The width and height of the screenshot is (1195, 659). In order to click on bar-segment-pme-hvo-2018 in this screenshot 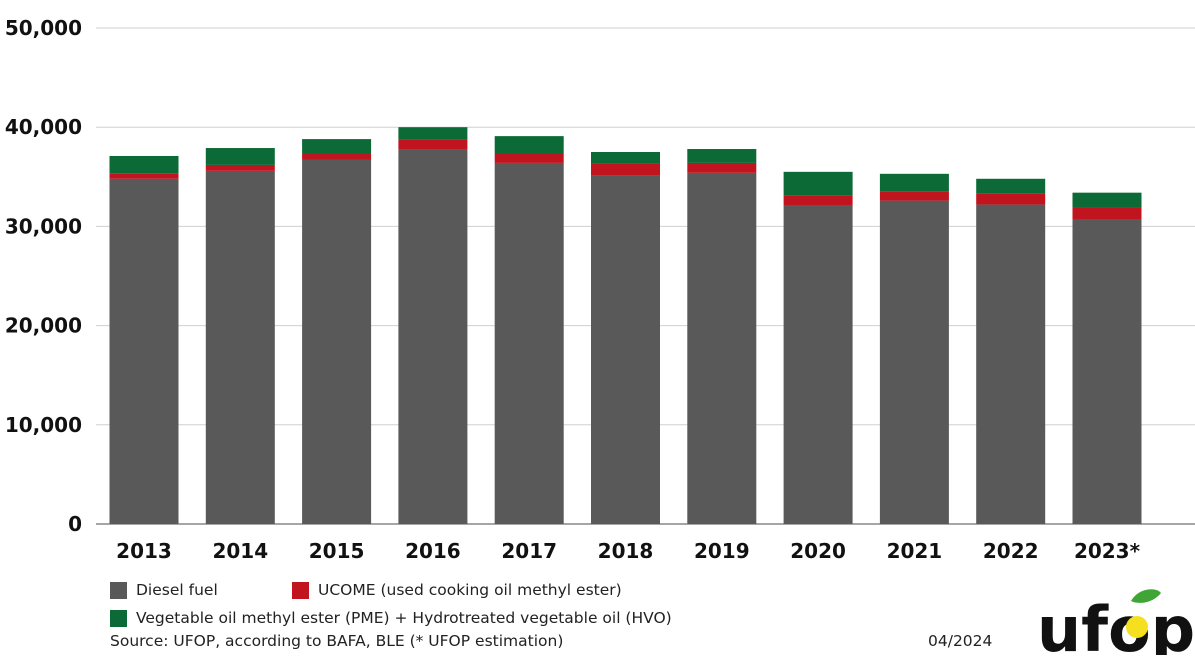, I will do `click(625, 158)`.